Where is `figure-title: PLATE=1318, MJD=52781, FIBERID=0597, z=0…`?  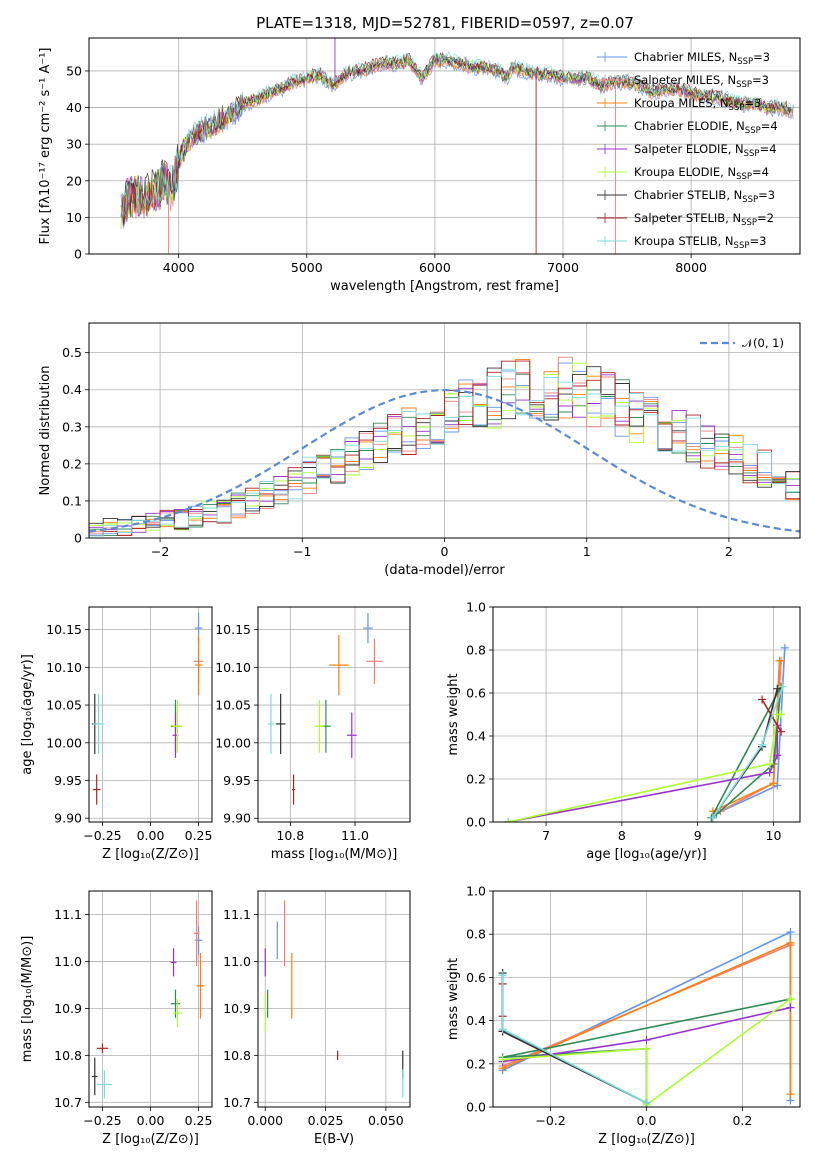
figure-title: PLATE=1318, MJD=52781, FIBERID=0597, z=0… is located at coordinates (445, 23).